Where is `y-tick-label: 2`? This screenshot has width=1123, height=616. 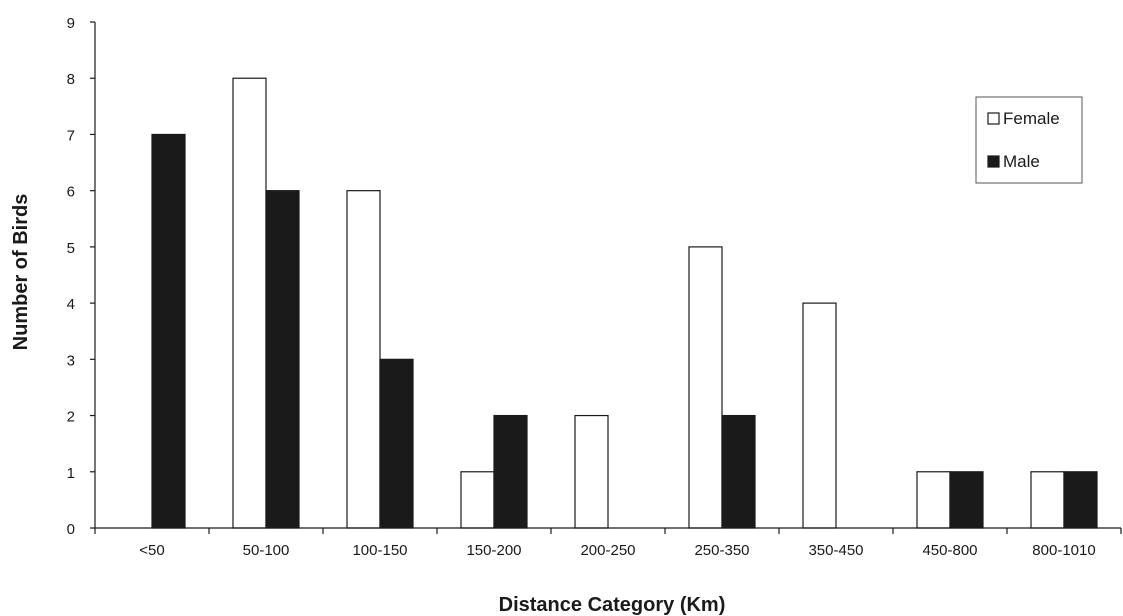 y-tick-label: 2 is located at coordinates (71, 417).